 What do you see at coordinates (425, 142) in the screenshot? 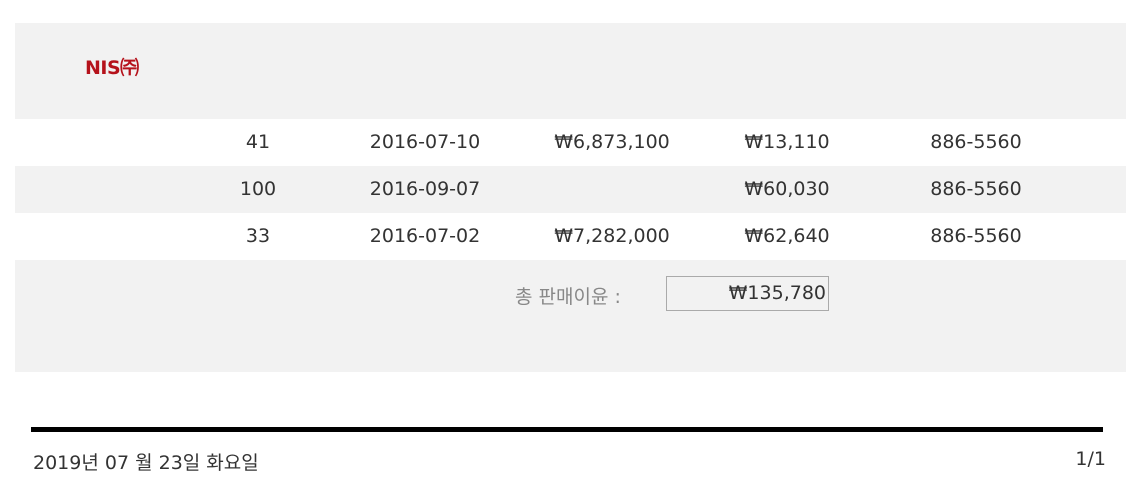
I see `cell-date: 2016-07-10` at bounding box center [425, 142].